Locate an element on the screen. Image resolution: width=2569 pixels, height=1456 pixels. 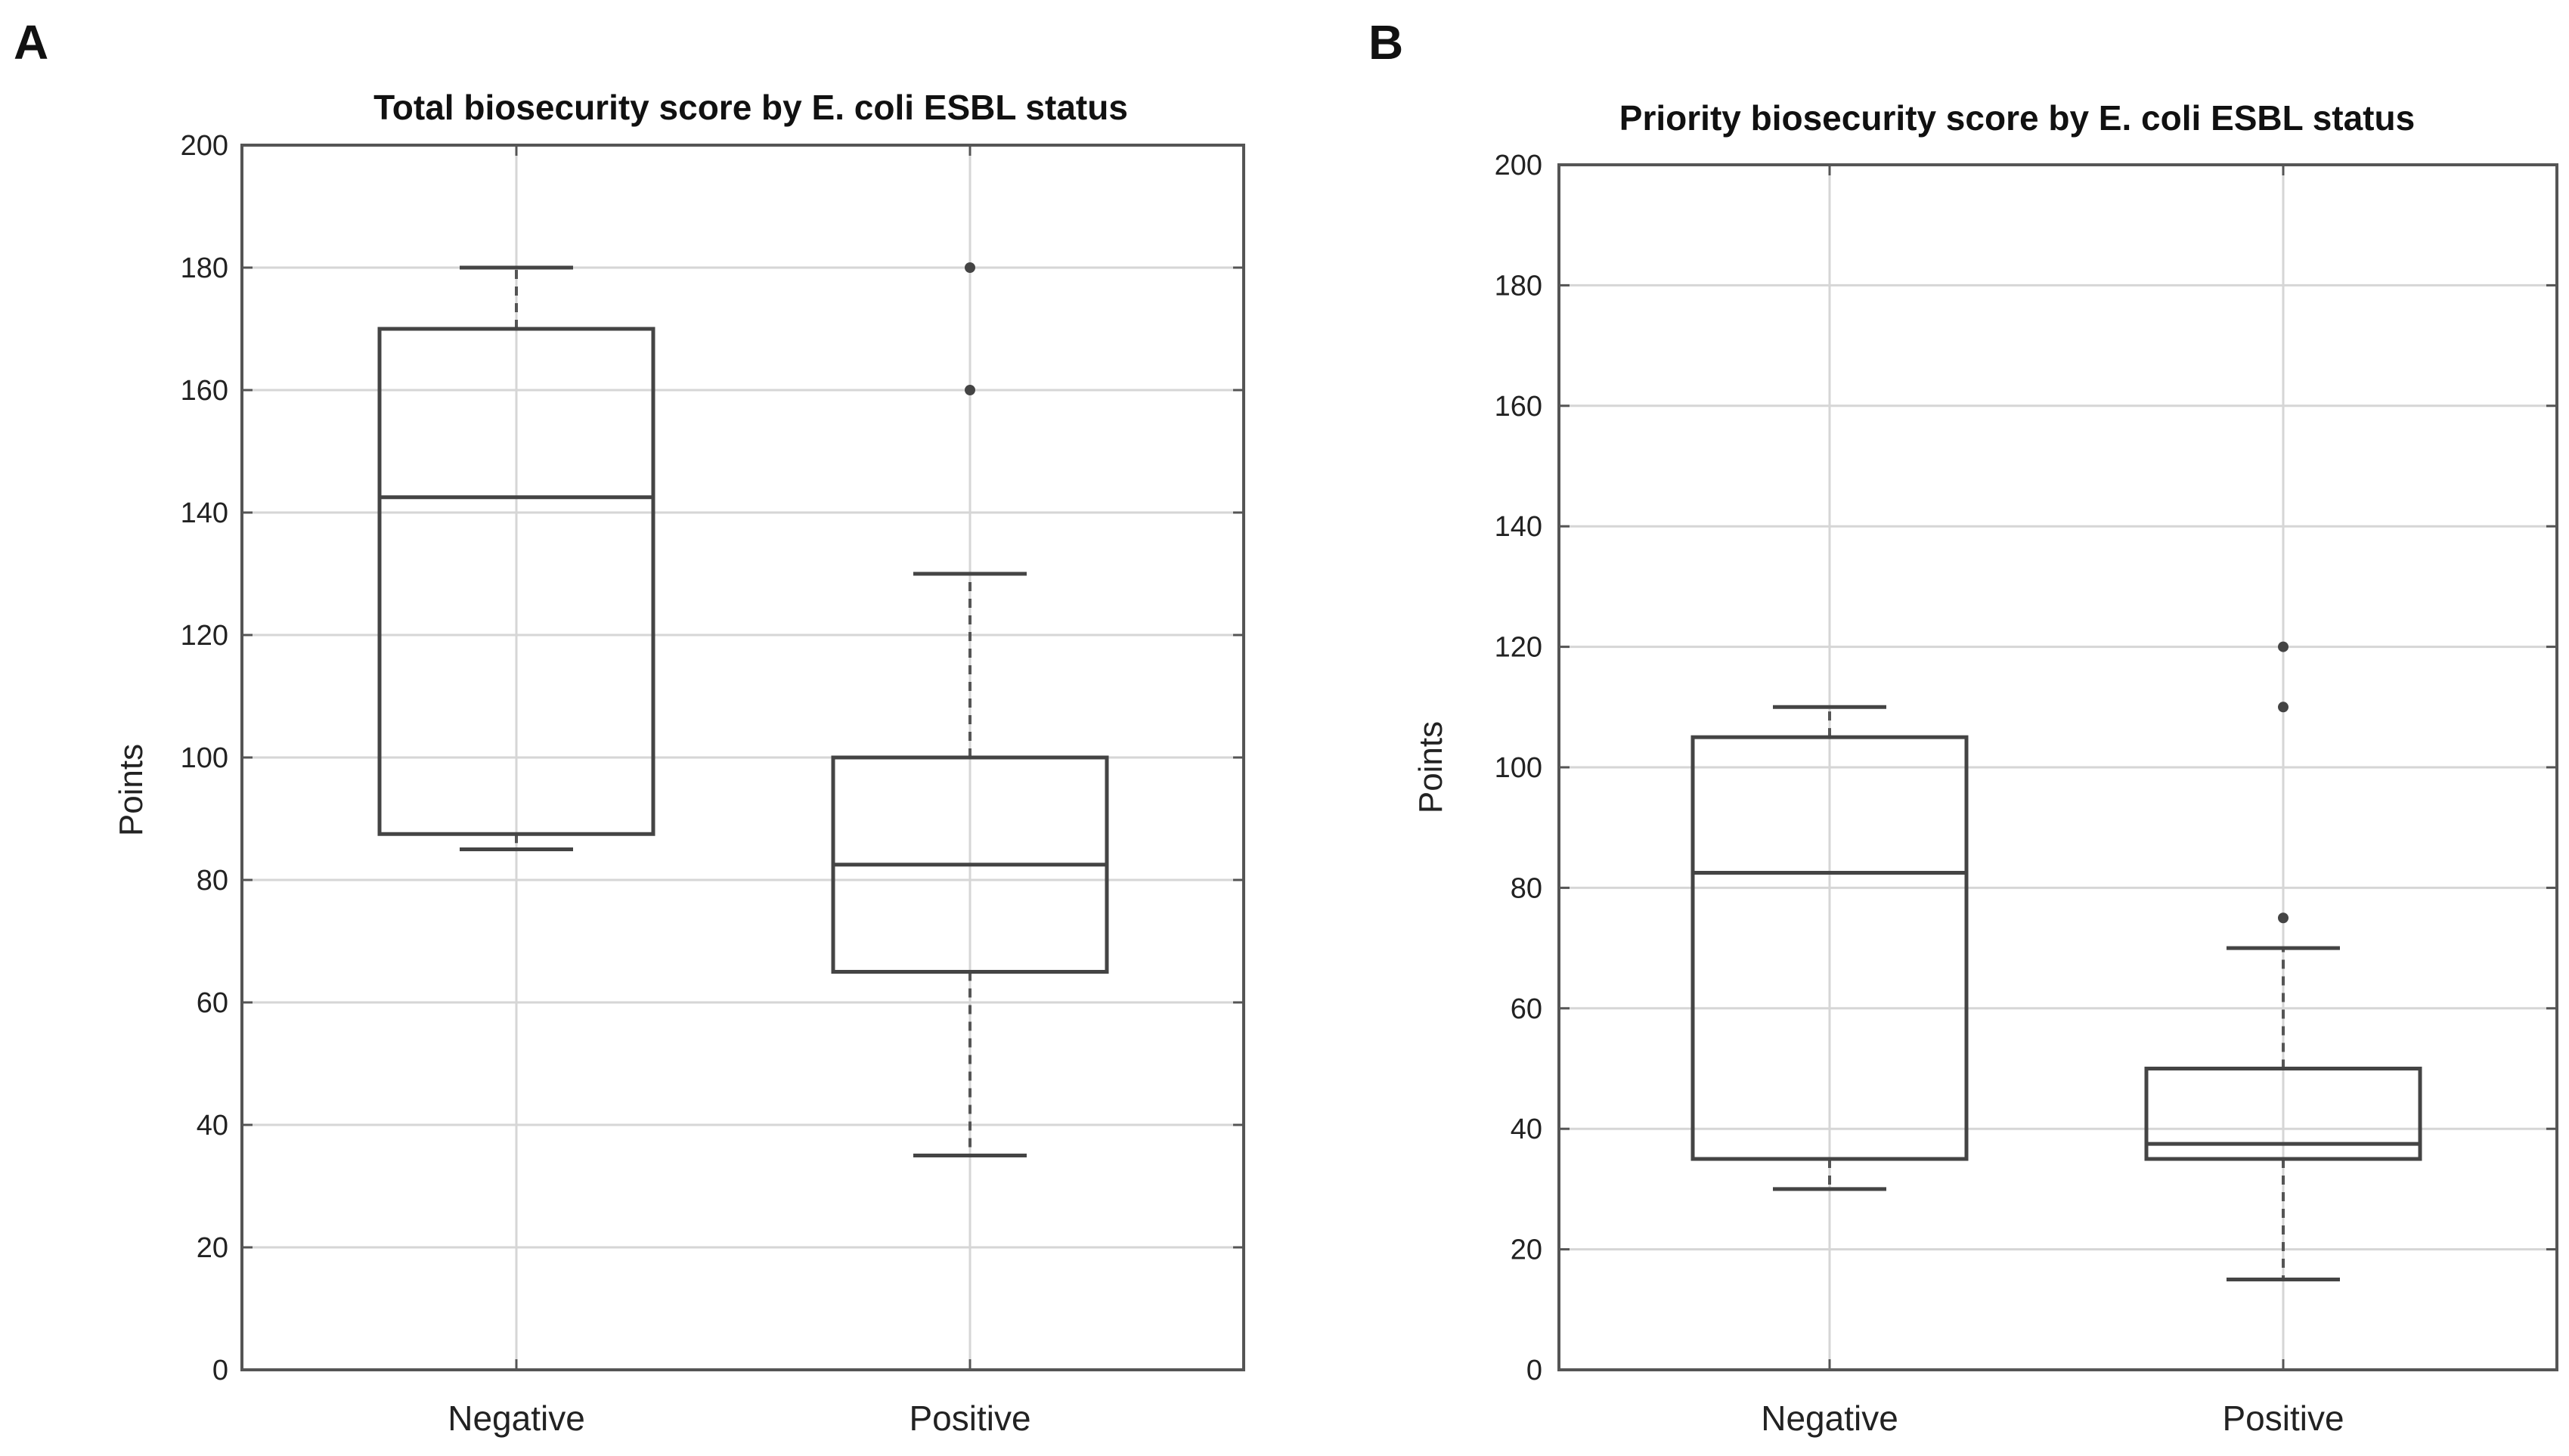
chart-b-y-tick-label: 200 is located at coordinates (1518, 165).